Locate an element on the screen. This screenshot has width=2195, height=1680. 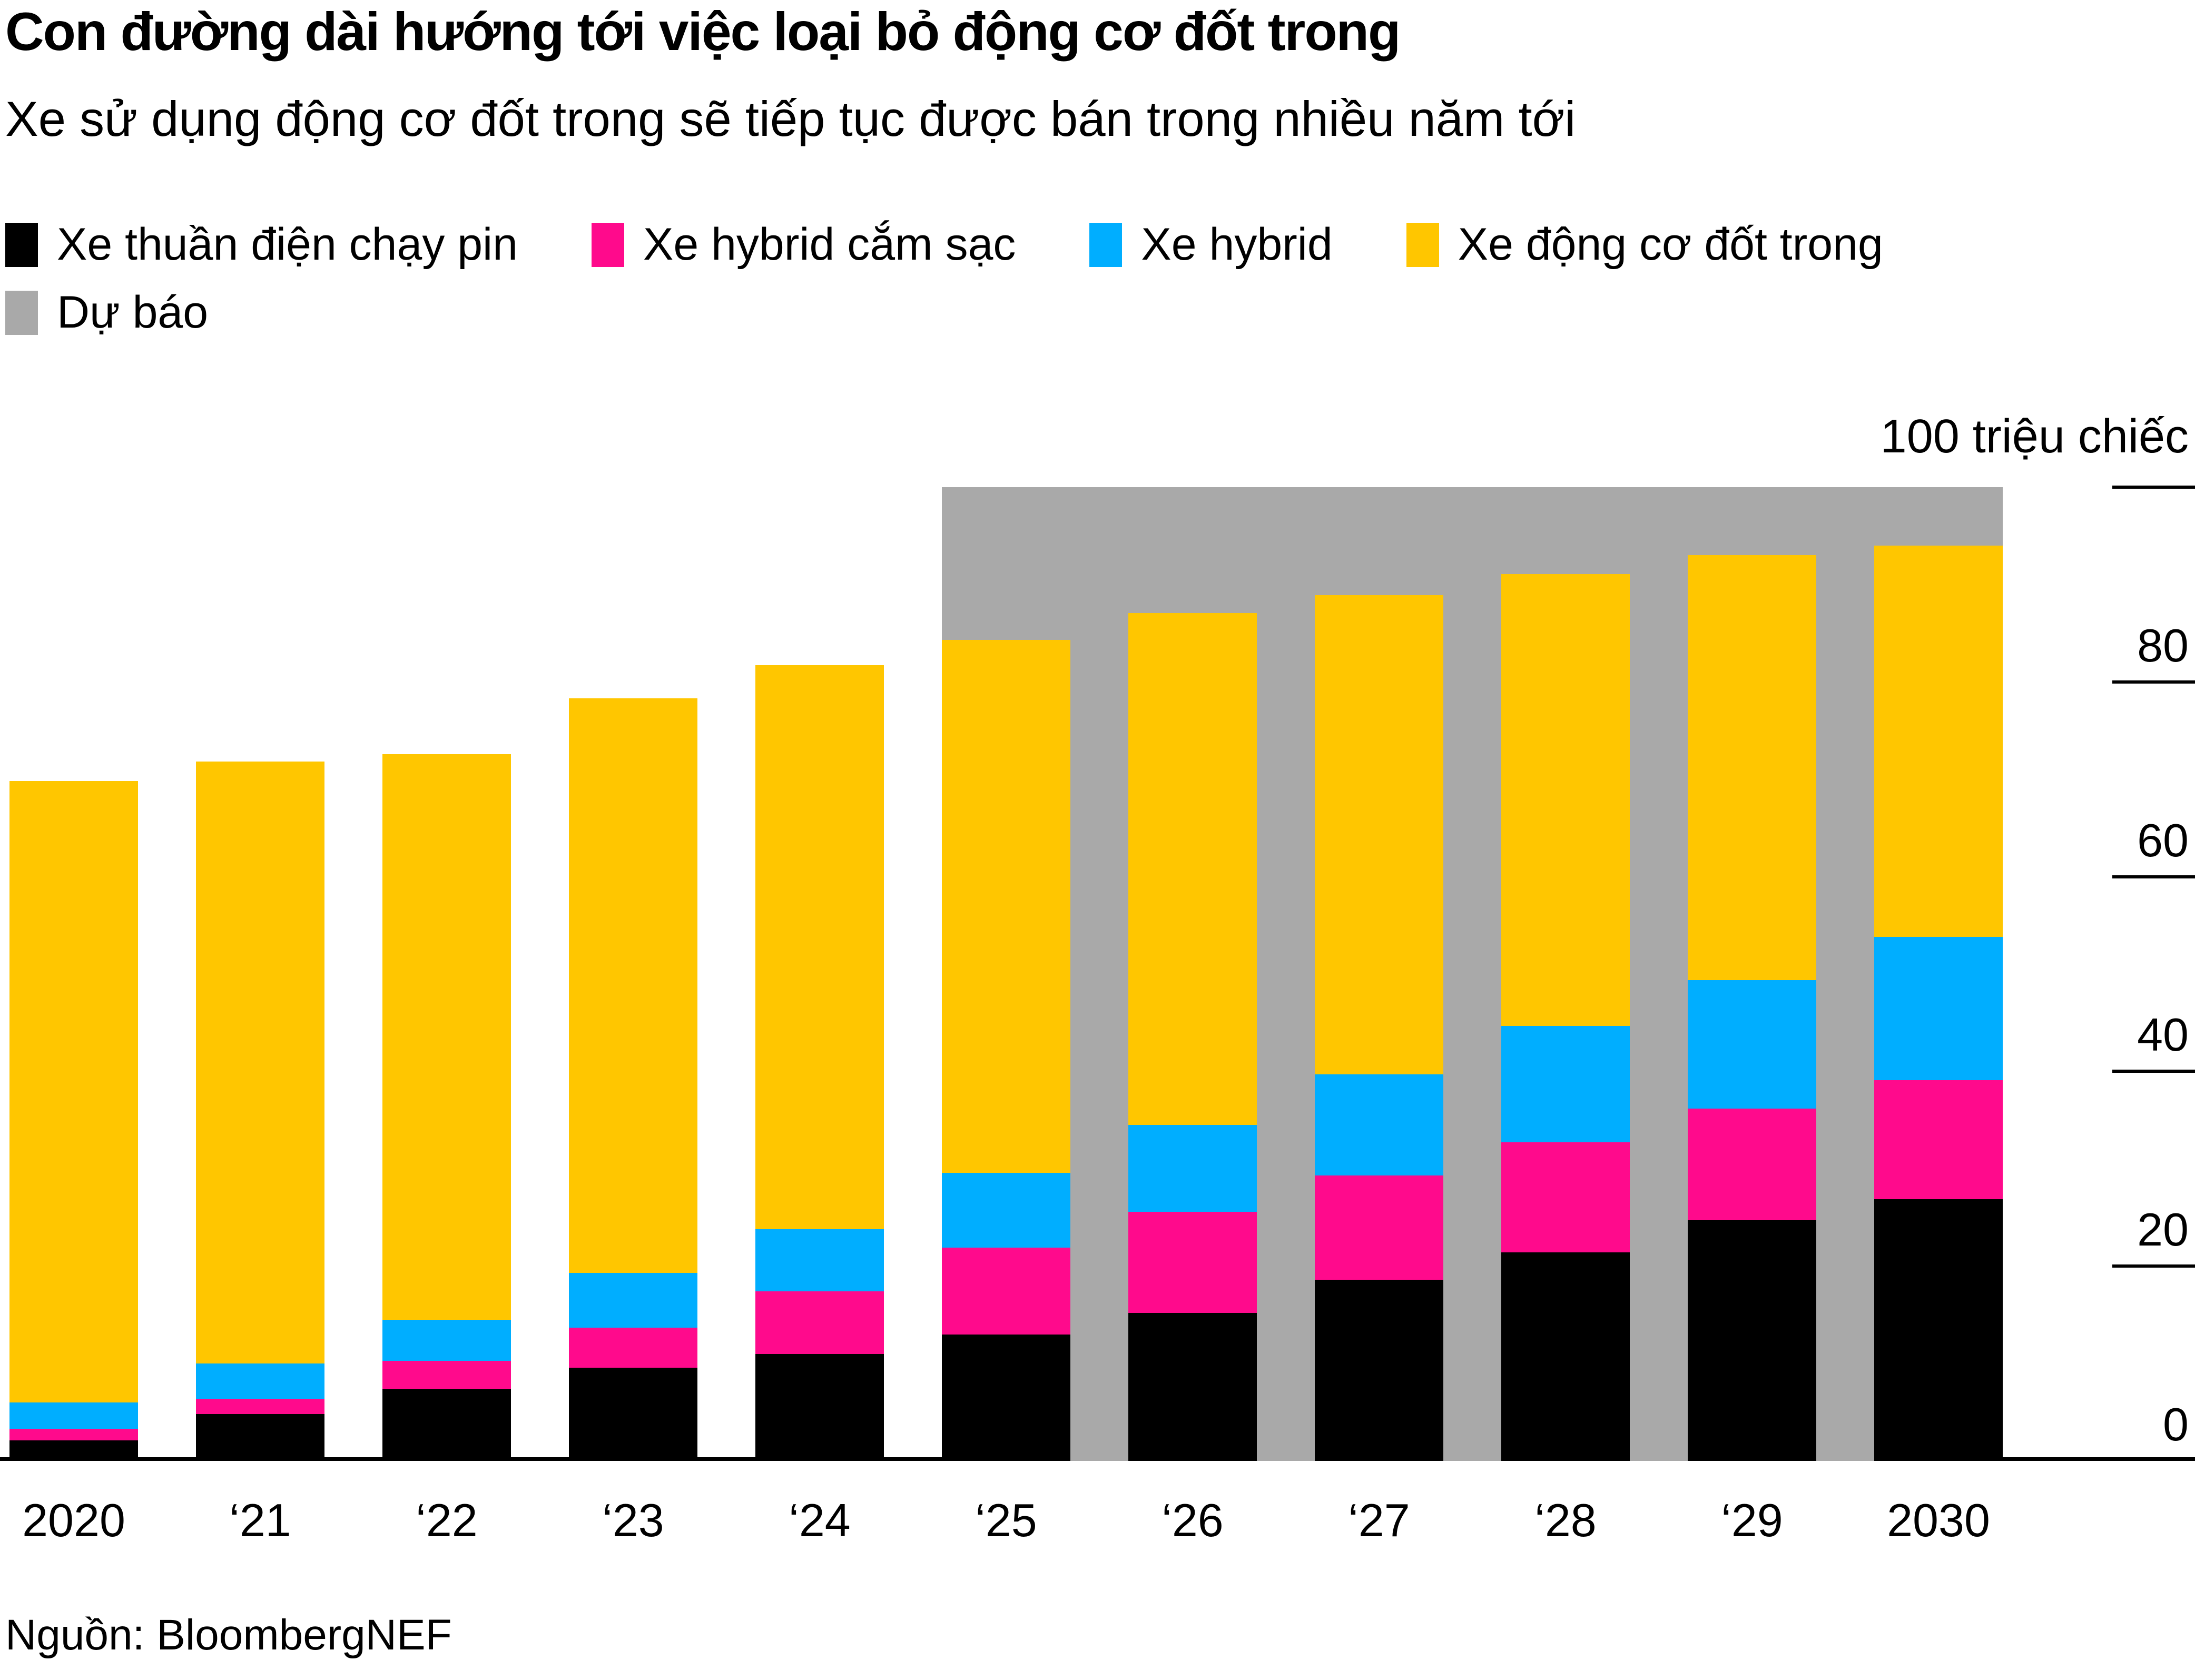
bar-segment-phev-‘29 is located at coordinates (1752, 1164).